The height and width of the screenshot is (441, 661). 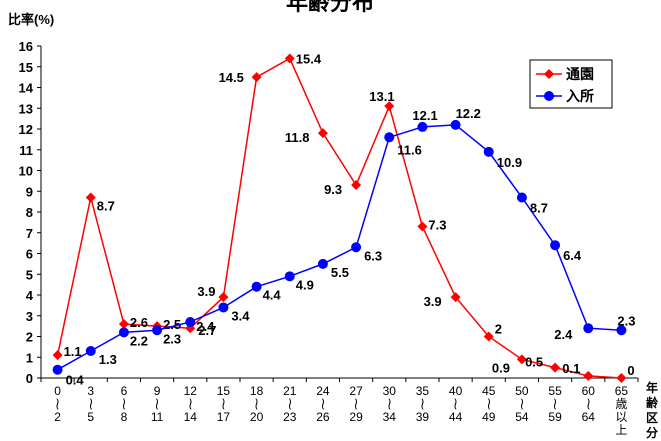 What do you see at coordinates (29, 191) in the screenshot?
I see `y-tick-label: 9` at bounding box center [29, 191].